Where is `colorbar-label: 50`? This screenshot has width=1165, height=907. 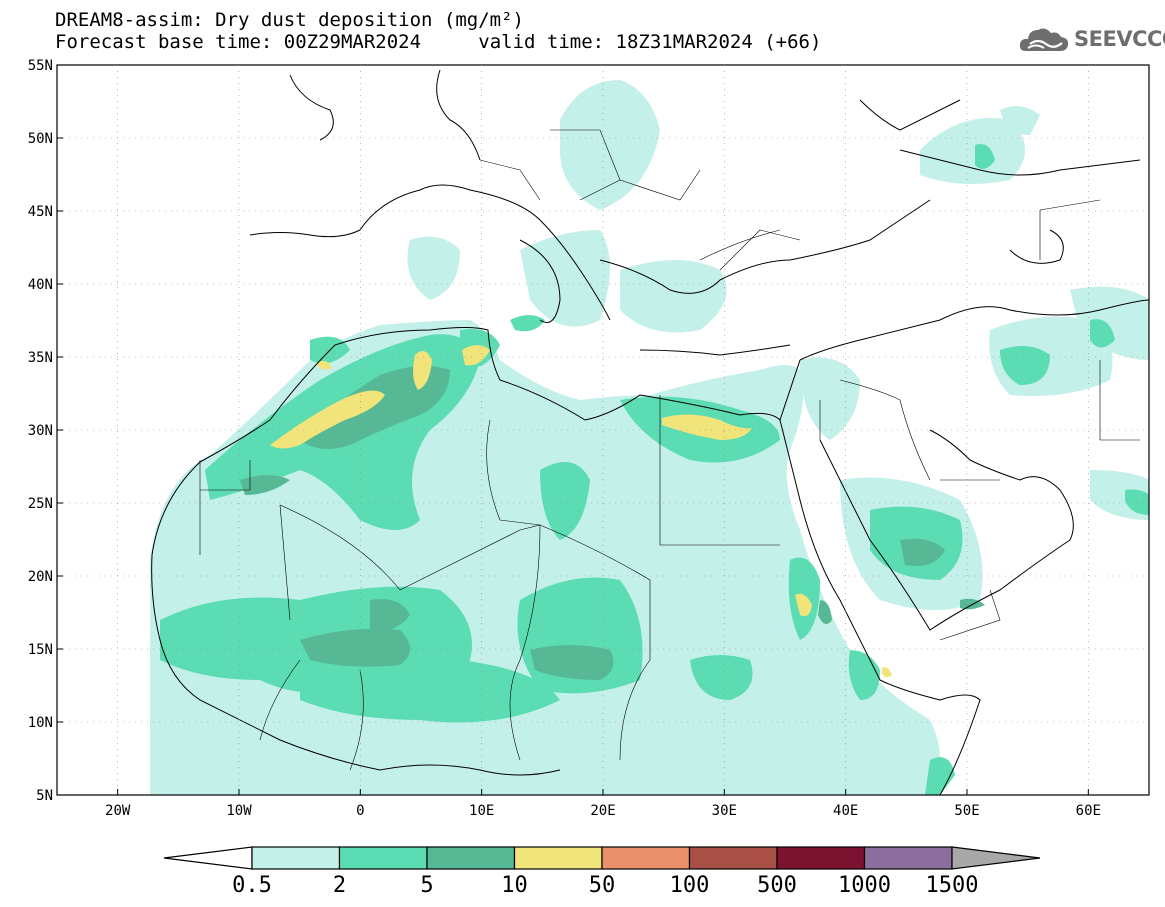
colorbar-label: 50 is located at coordinates (602, 885).